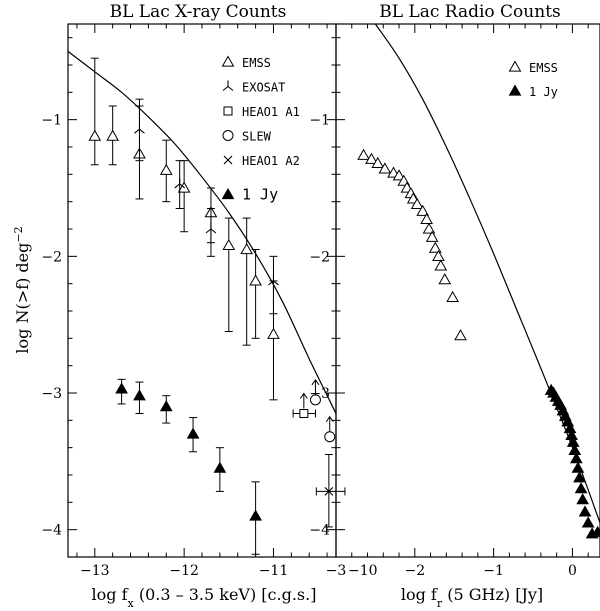 This screenshot has width=600, height=611. What do you see at coordinates (470, 12) in the screenshot?
I see `title-radio: BL Lac Radio Counts` at bounding box center [470, 12].